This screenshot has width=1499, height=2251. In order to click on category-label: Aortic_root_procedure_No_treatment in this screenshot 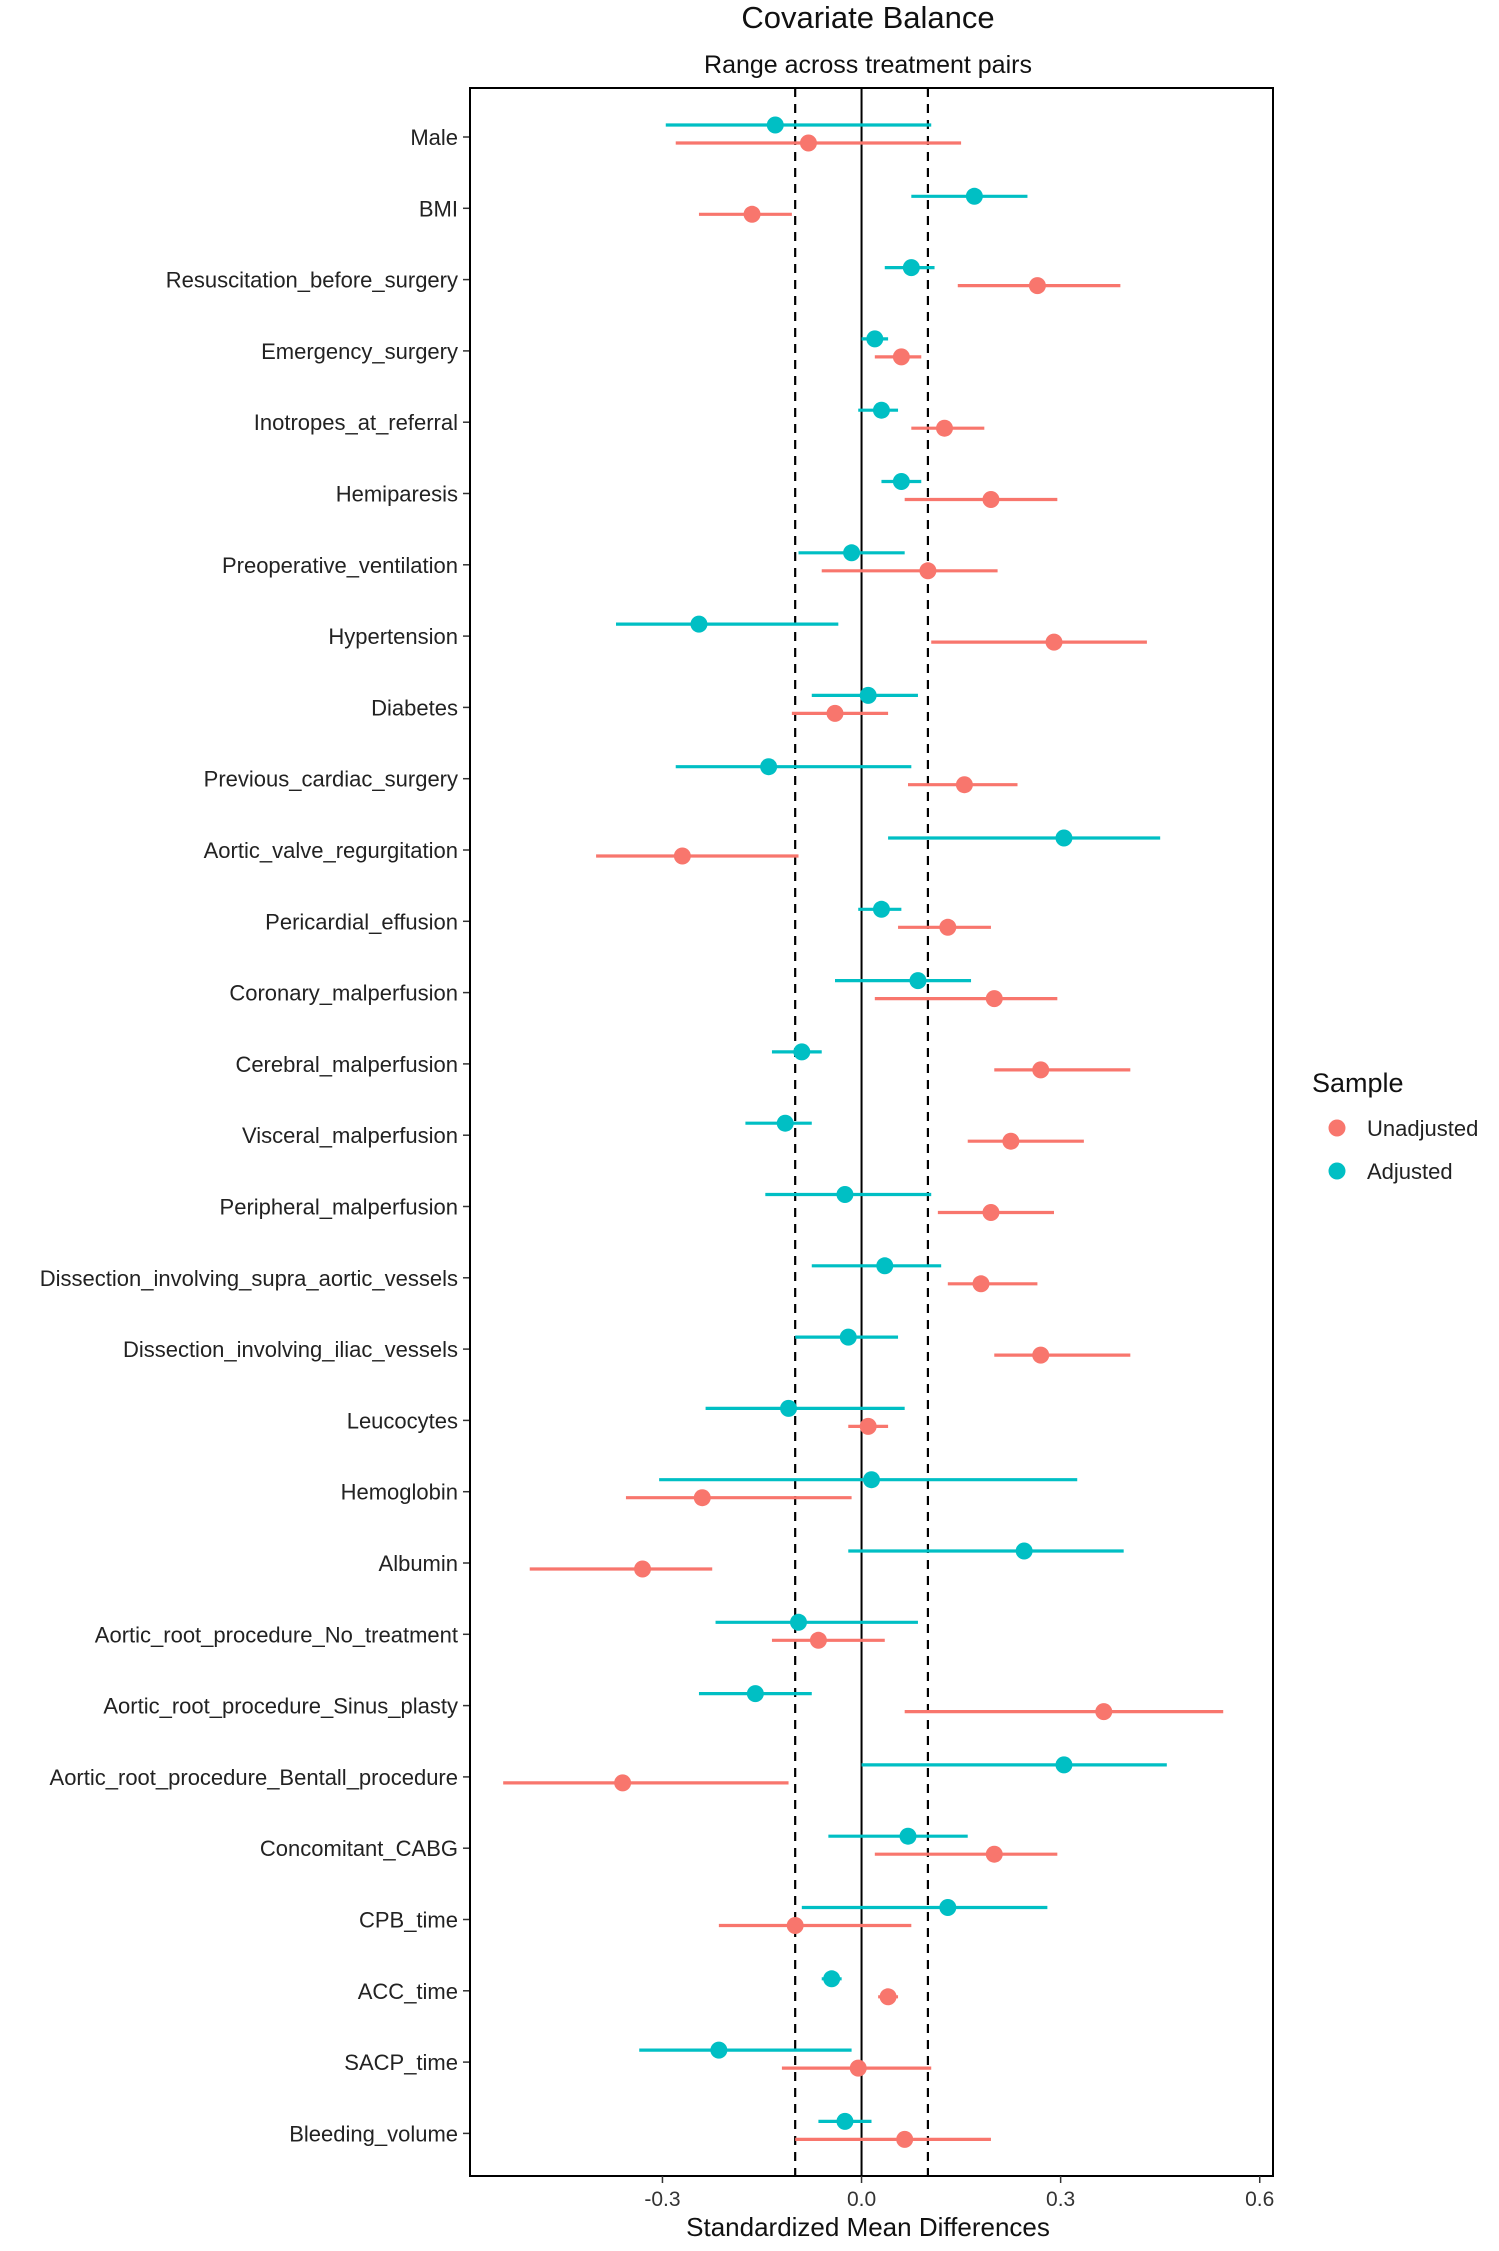, I will do `click(276, 1634)`.